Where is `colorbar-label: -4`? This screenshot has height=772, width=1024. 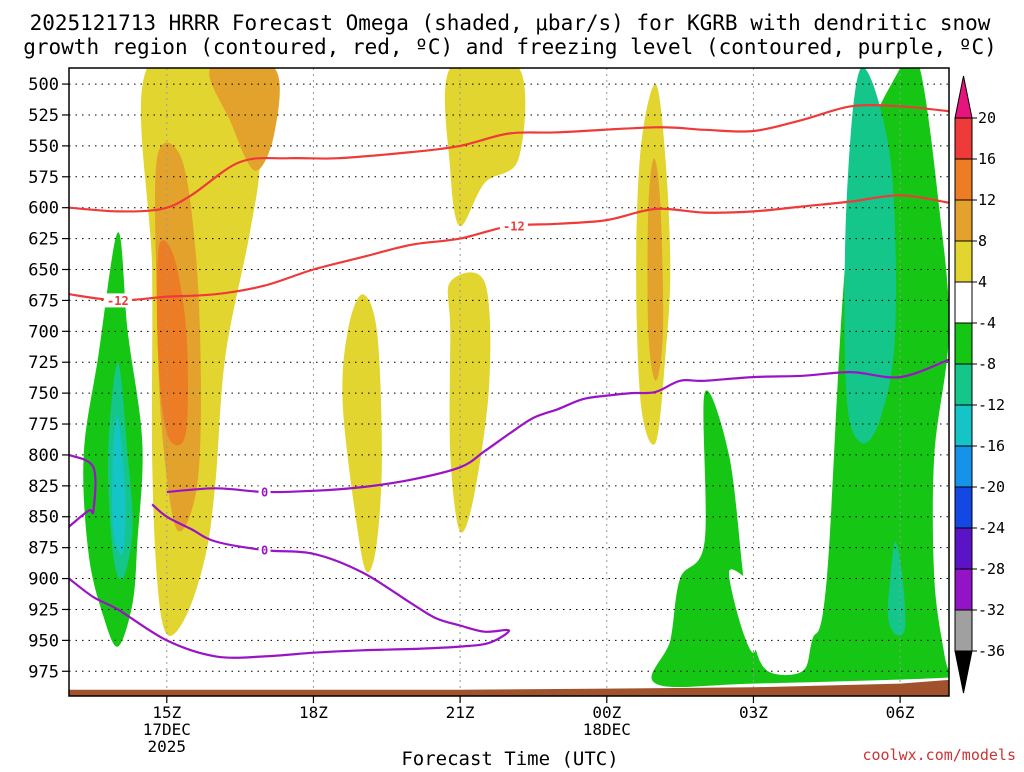
colorbar-label: -4 is located at coordinates (987, 323).